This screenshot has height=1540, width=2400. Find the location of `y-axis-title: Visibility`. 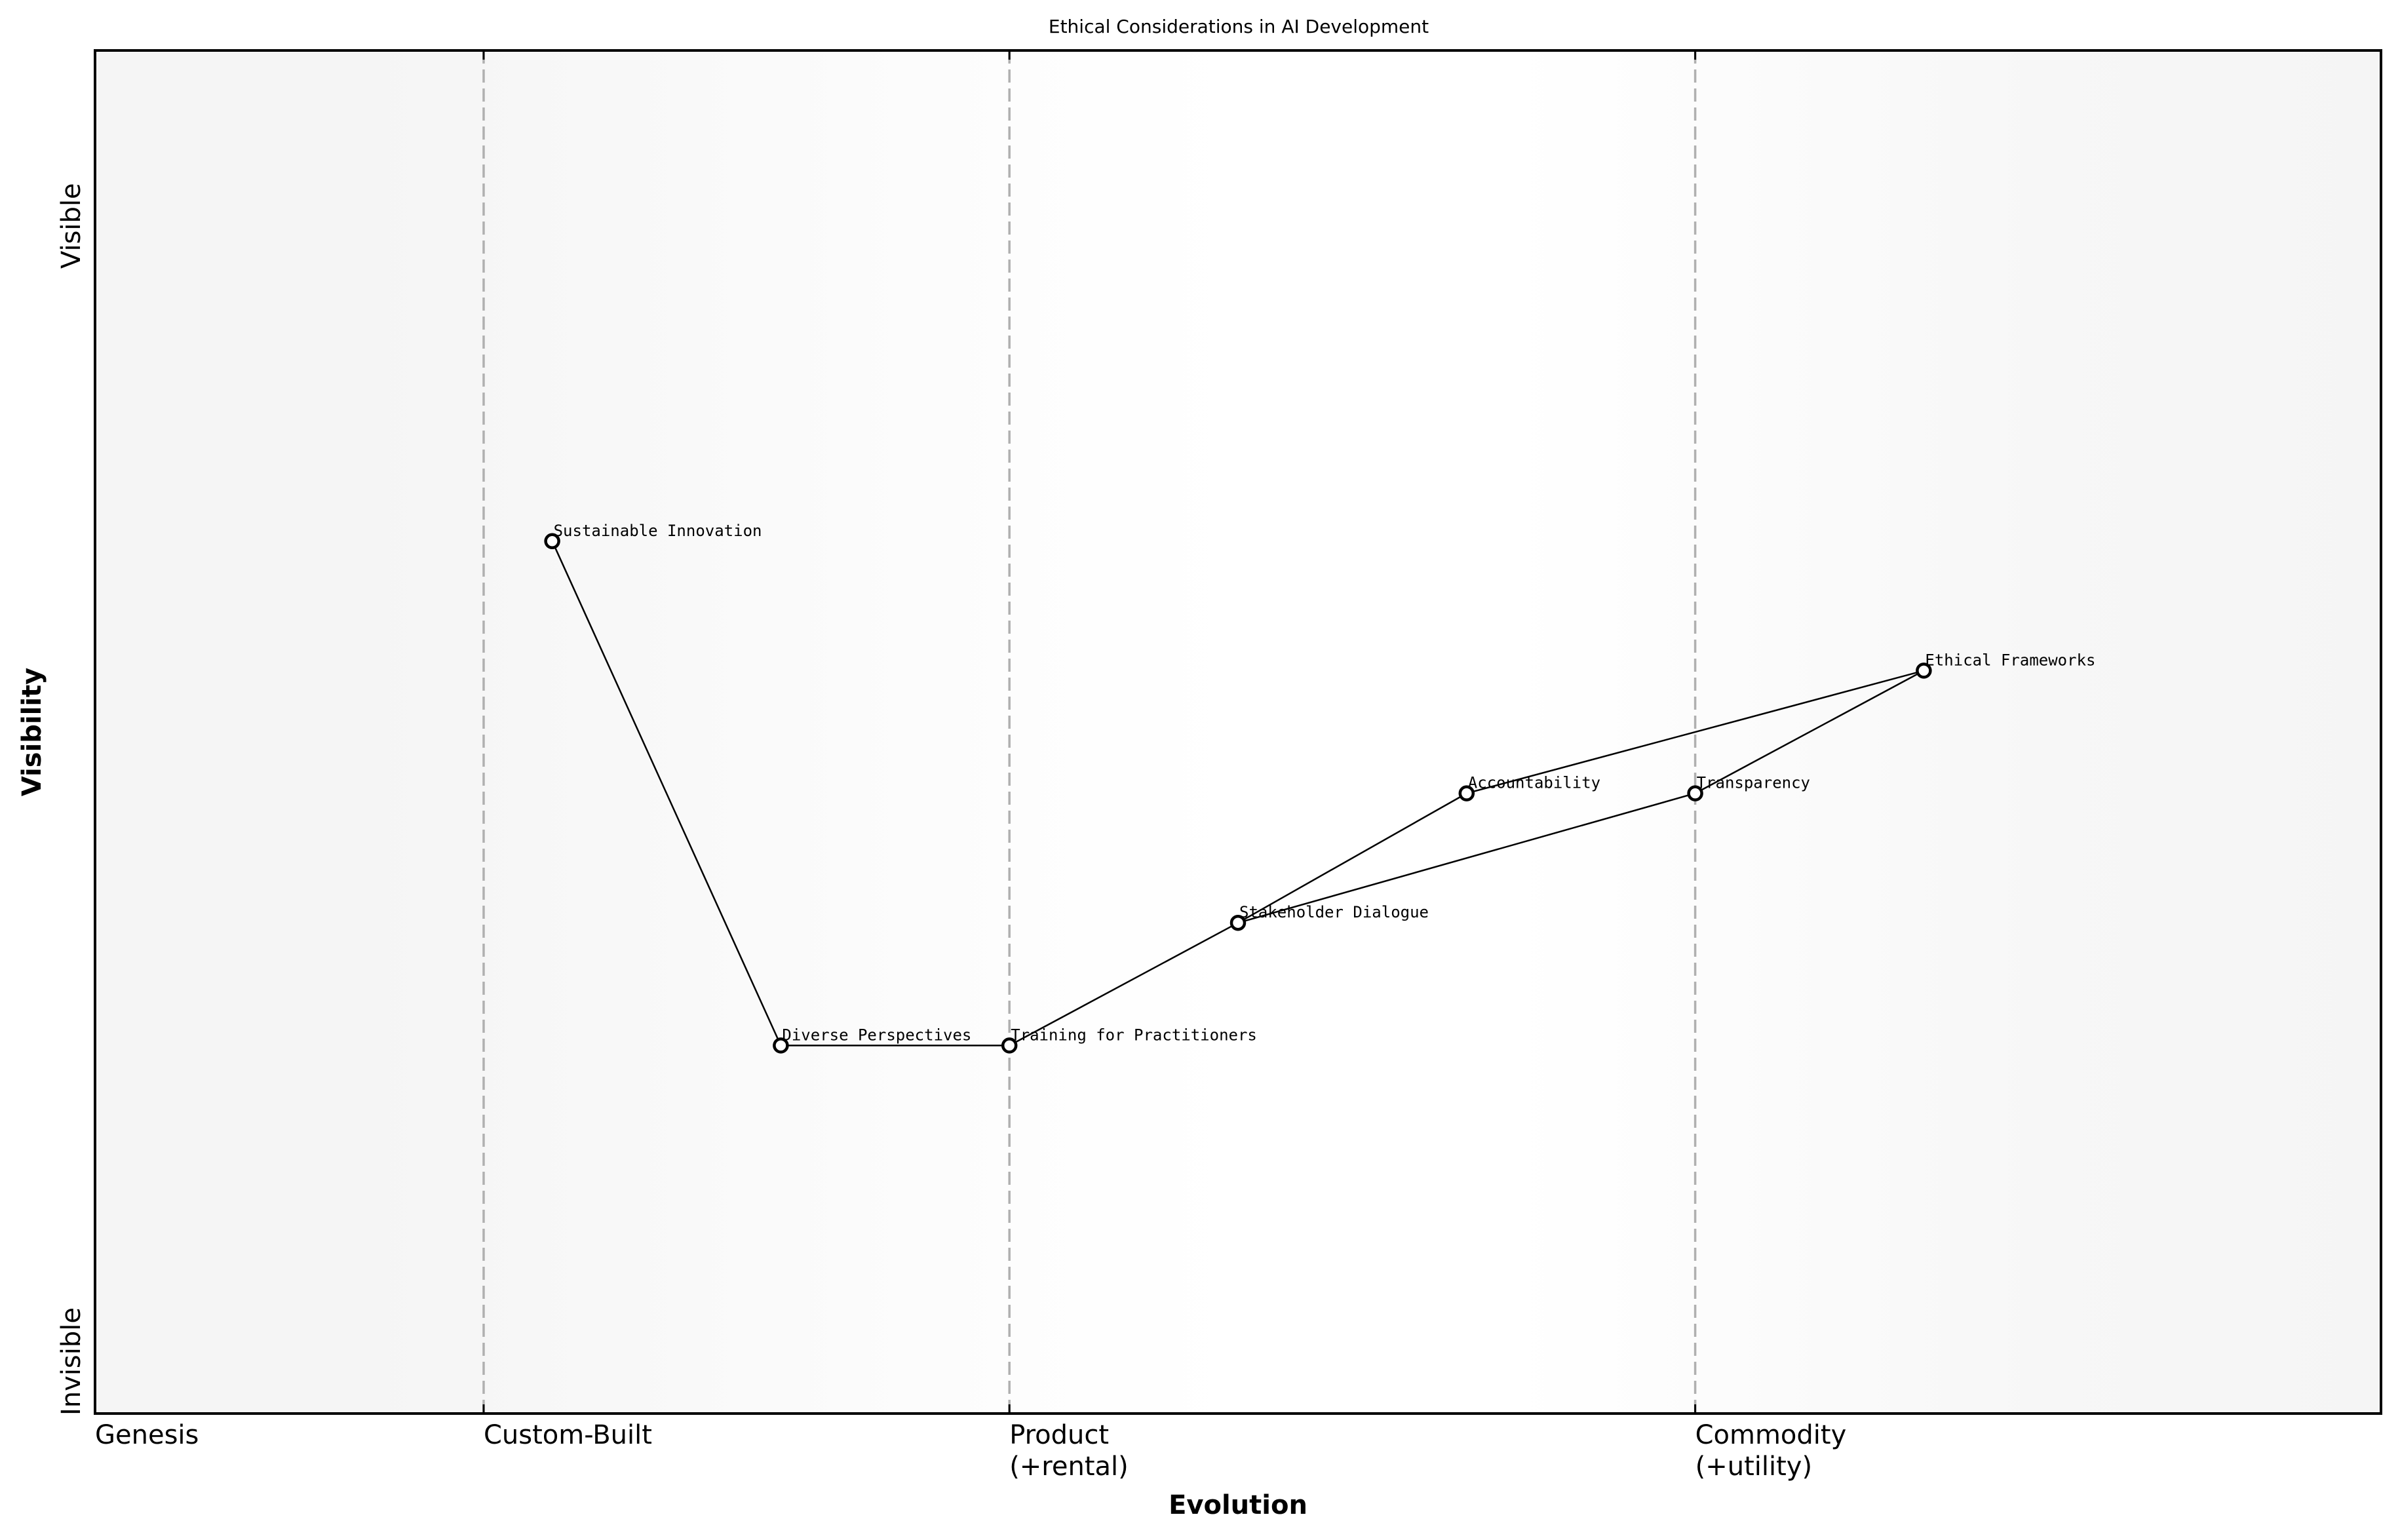

y-axis-title: Visibility is located at coordinates (32, 732).